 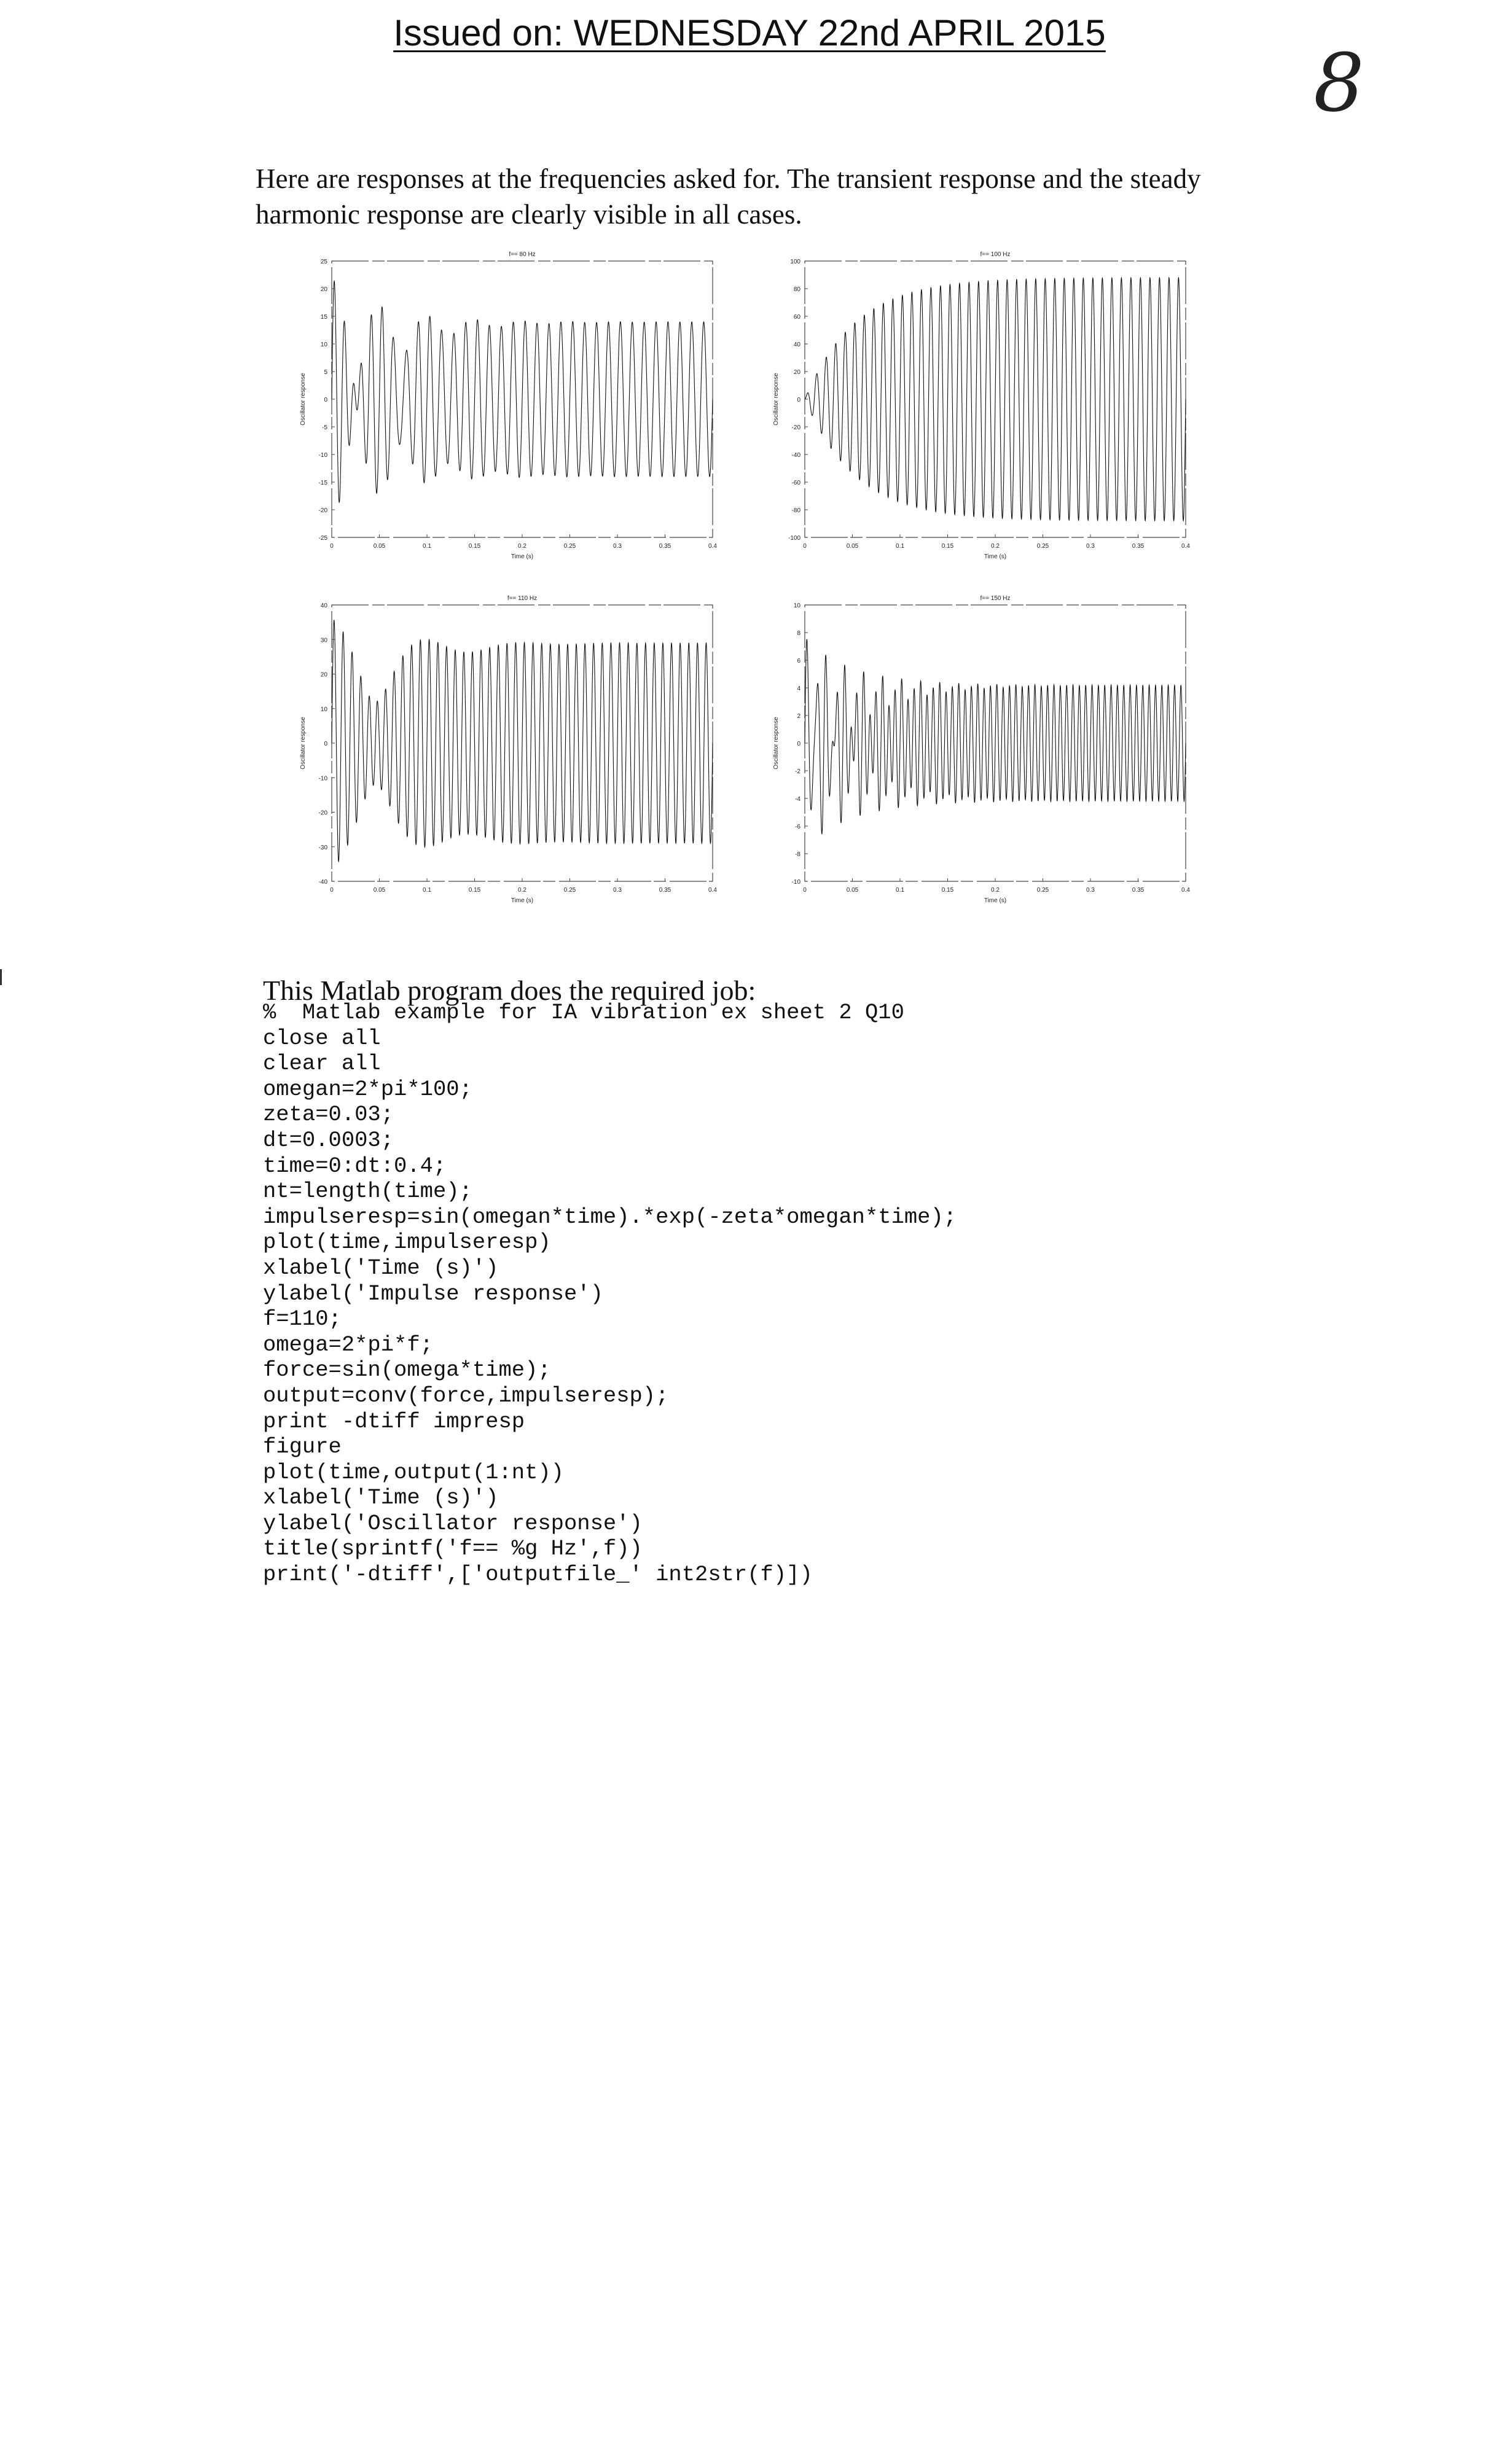 What do you see at coordinates (453, 1549) in the screenshot?
I see `code-line: title(sprintf('f== %g Hz',f))` at bounding box center [453, 1549].